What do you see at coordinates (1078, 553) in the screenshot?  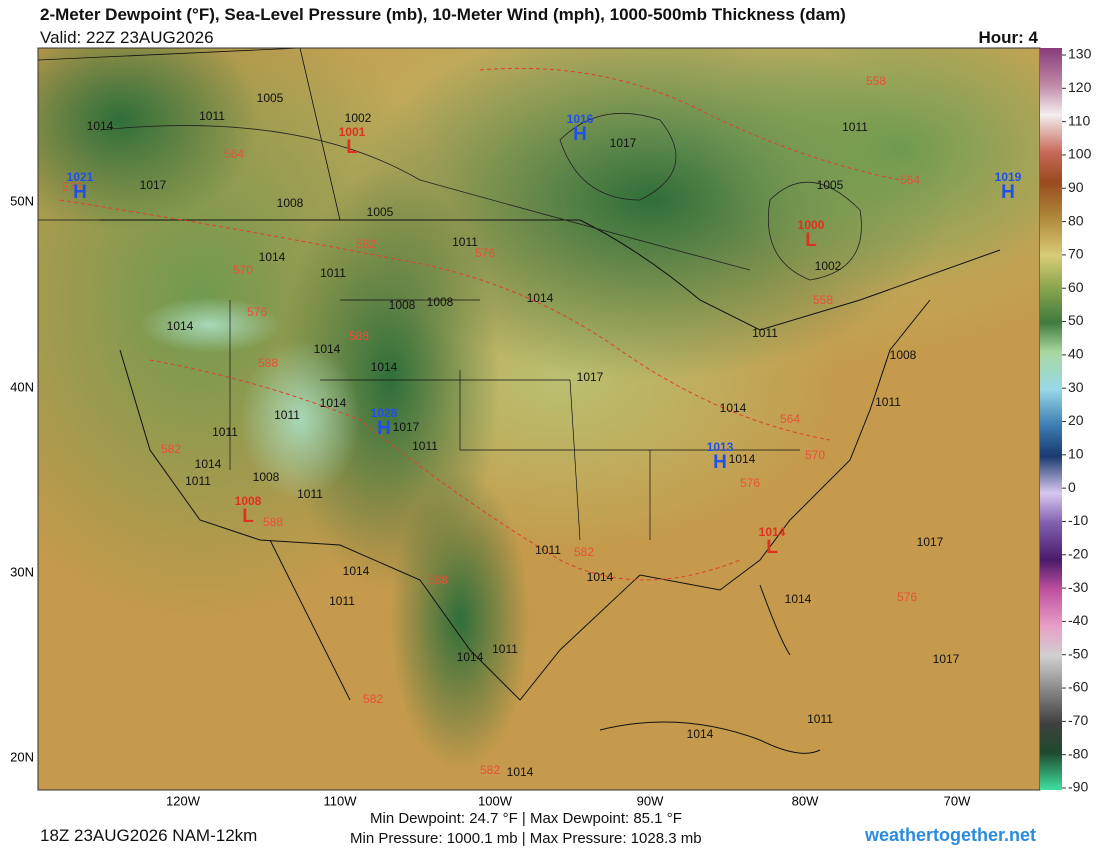 I see `colorbar-tick-label: -20` at bounding box center [1078, 553].